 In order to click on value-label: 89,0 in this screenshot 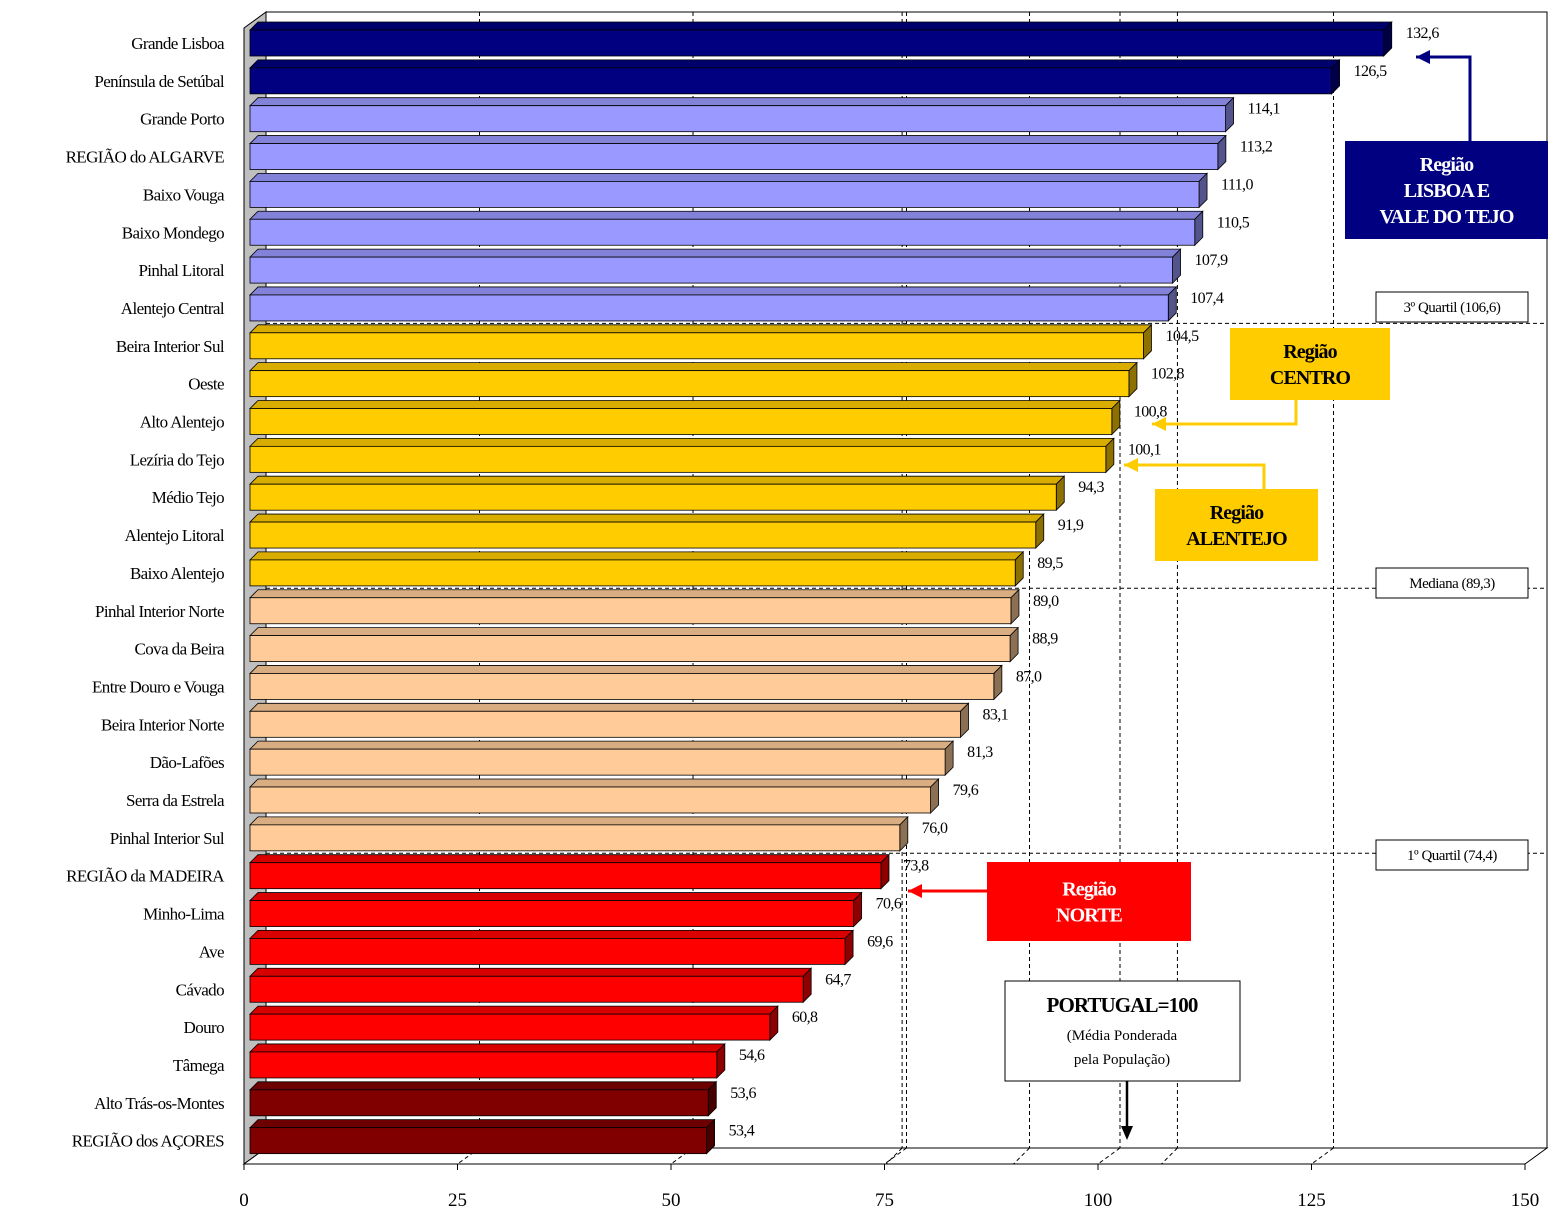, I will do `click(1046, 601)`.